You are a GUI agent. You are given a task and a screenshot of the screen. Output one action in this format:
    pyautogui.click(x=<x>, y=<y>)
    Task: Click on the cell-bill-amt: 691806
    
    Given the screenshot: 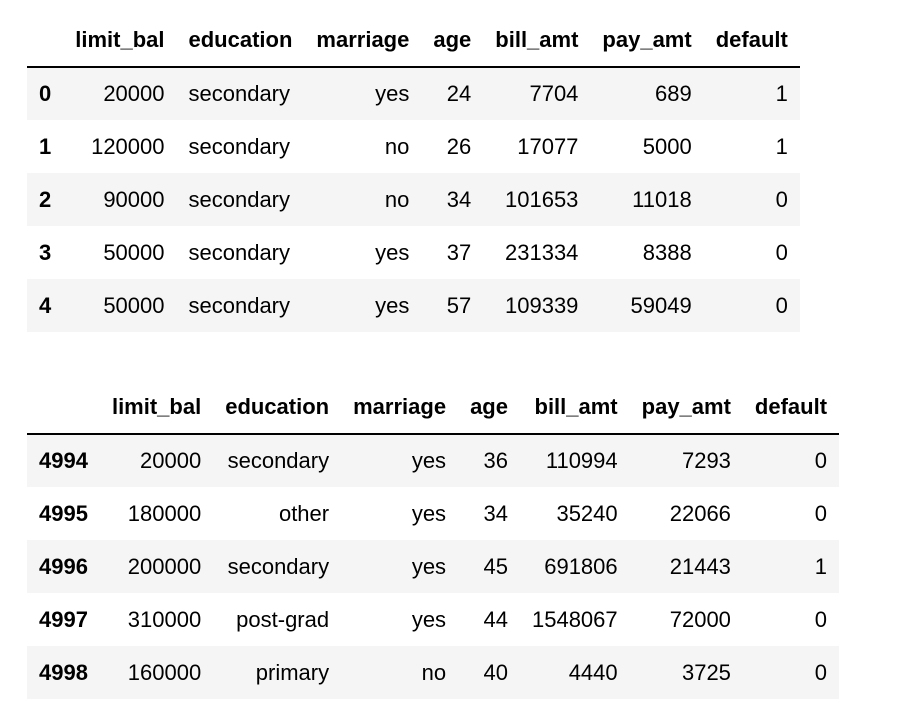 What is the action you would take?
    pyautogui.click(x=581, y=566)
    